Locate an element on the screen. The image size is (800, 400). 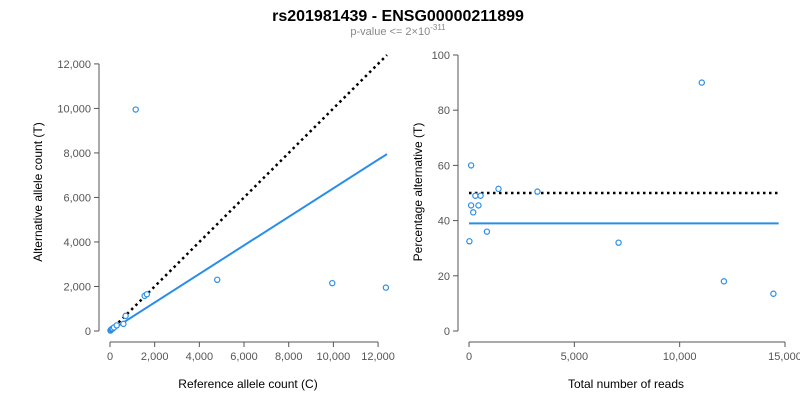
left-x-tick-label: 0 is located at coordinates (110, 357).